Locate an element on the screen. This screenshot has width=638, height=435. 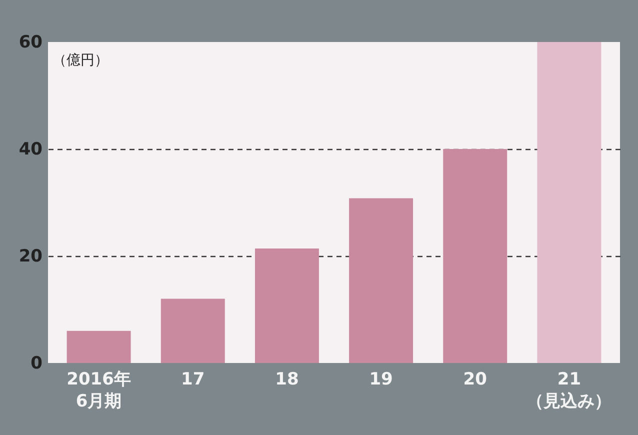
y-tick-label: 20 is located at coordinates (30, 256).